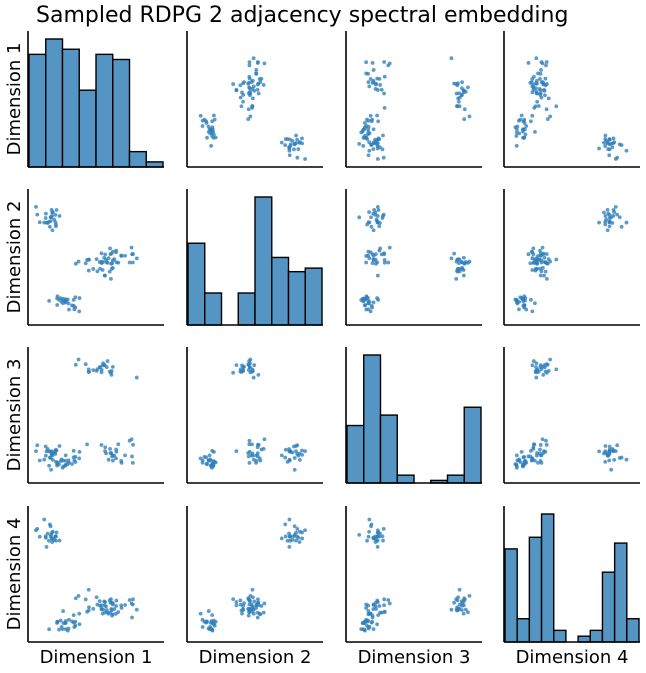 The height and width of the screenshot is (673, 646). Describe the element at coordinates (95, 574) in the screenshot. I see `panel-r4-c1` at that location.